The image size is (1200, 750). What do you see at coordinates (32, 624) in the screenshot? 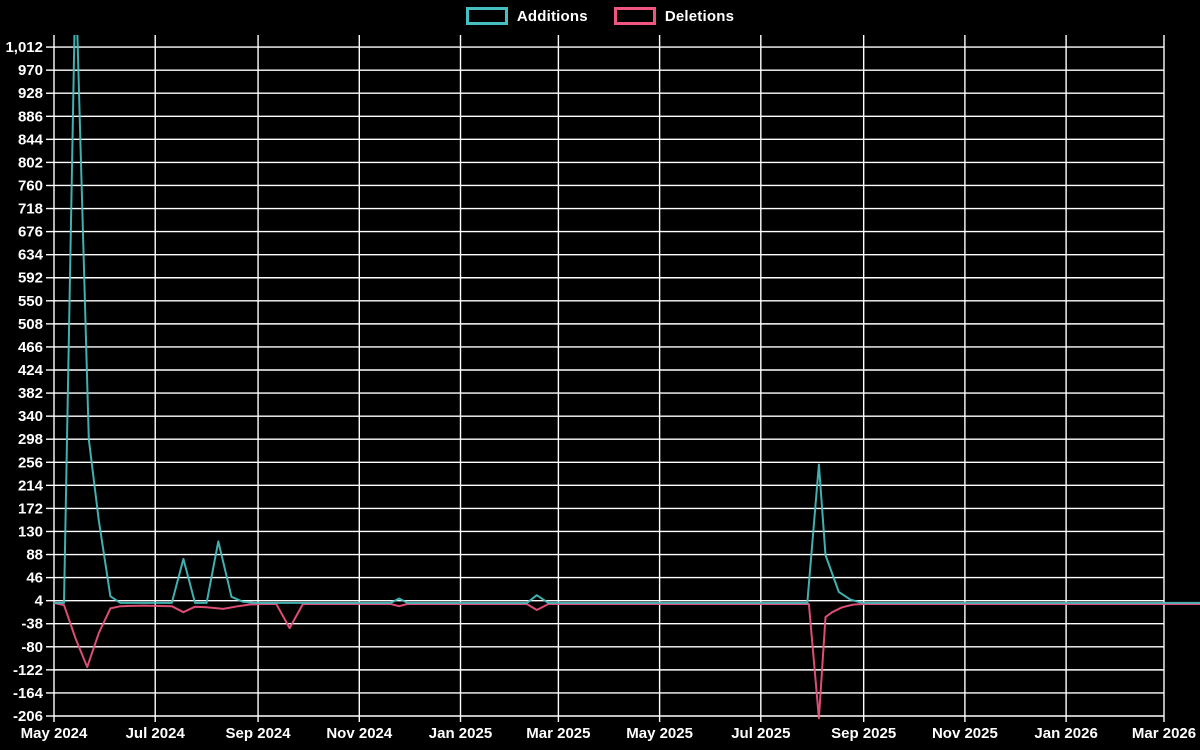
I see `svg-text: -38` at bounding box center [32, 624].